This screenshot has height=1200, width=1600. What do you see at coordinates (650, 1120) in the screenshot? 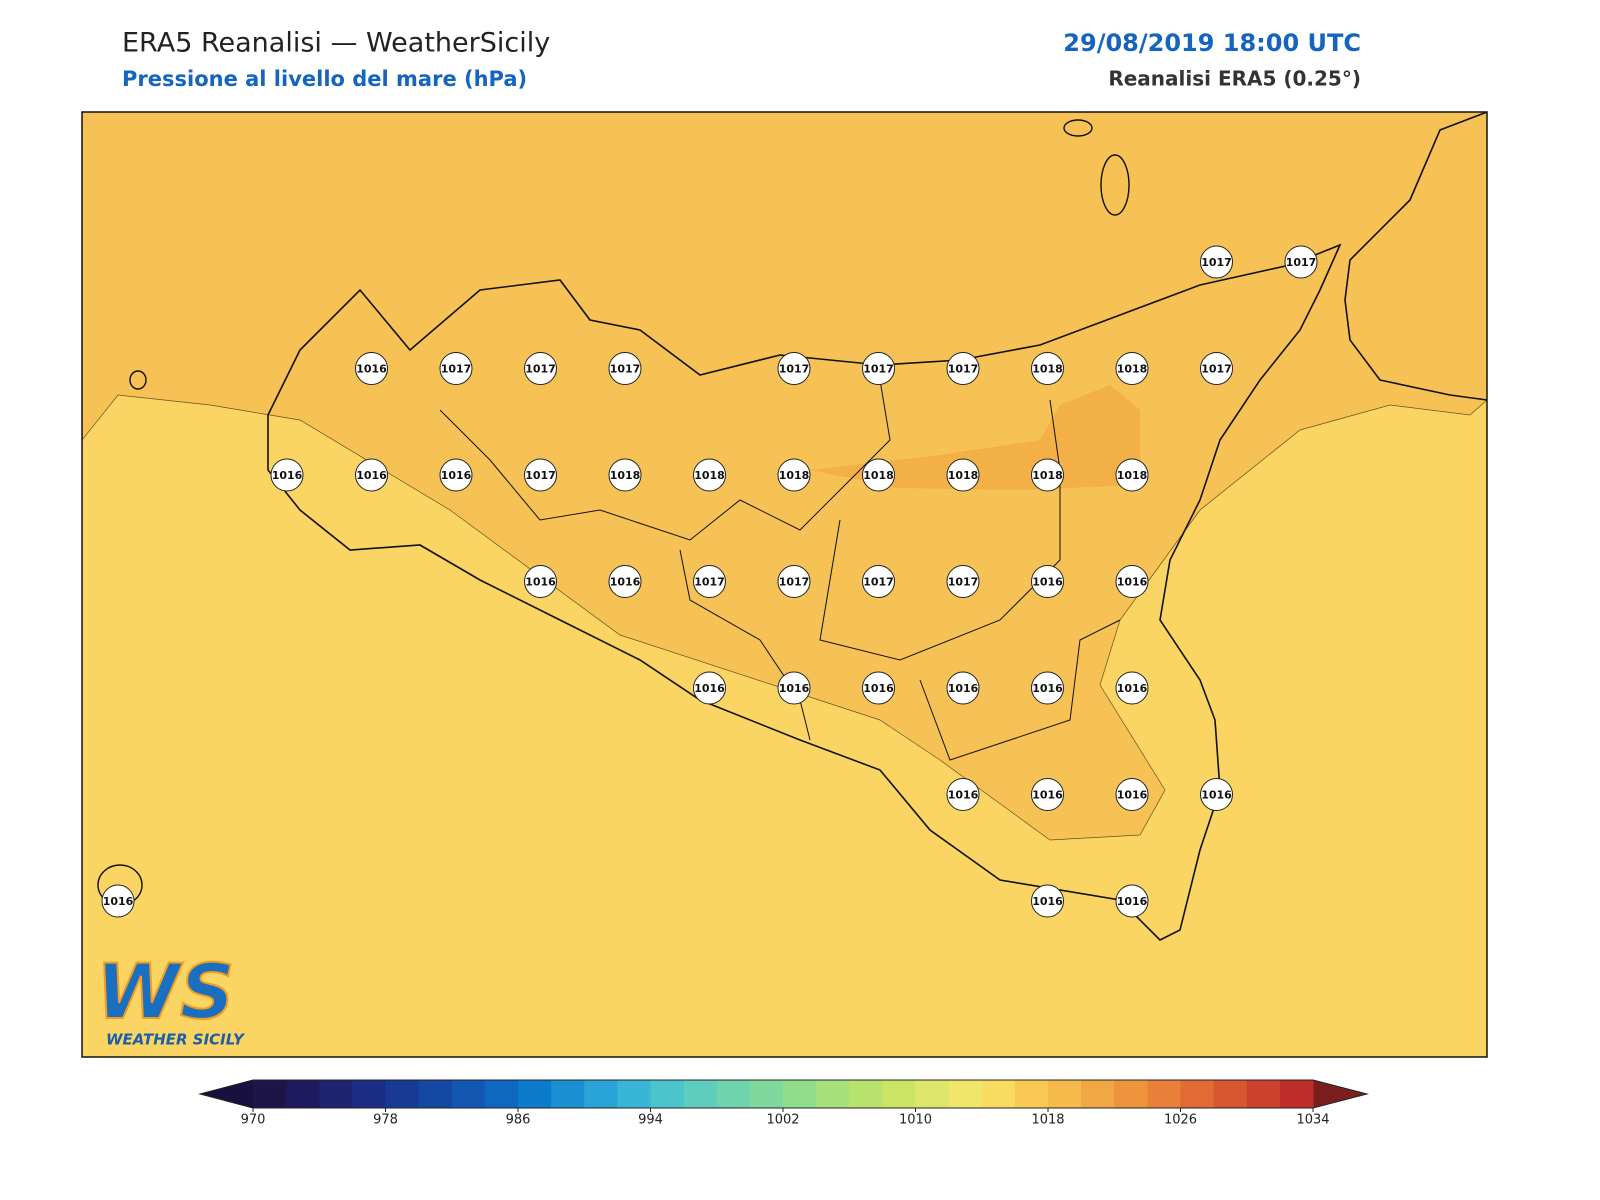
I see `colorbar-tick-label: 994` at bounding box center [650, 1120].